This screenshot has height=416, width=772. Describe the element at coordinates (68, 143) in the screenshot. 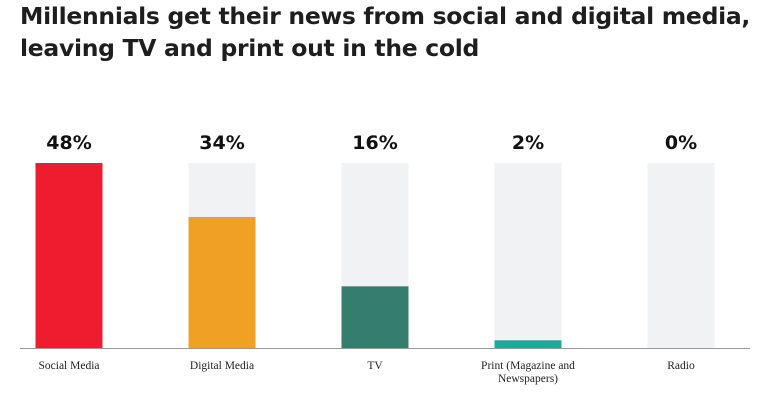

I see `value-label-0: 48%` at that location.